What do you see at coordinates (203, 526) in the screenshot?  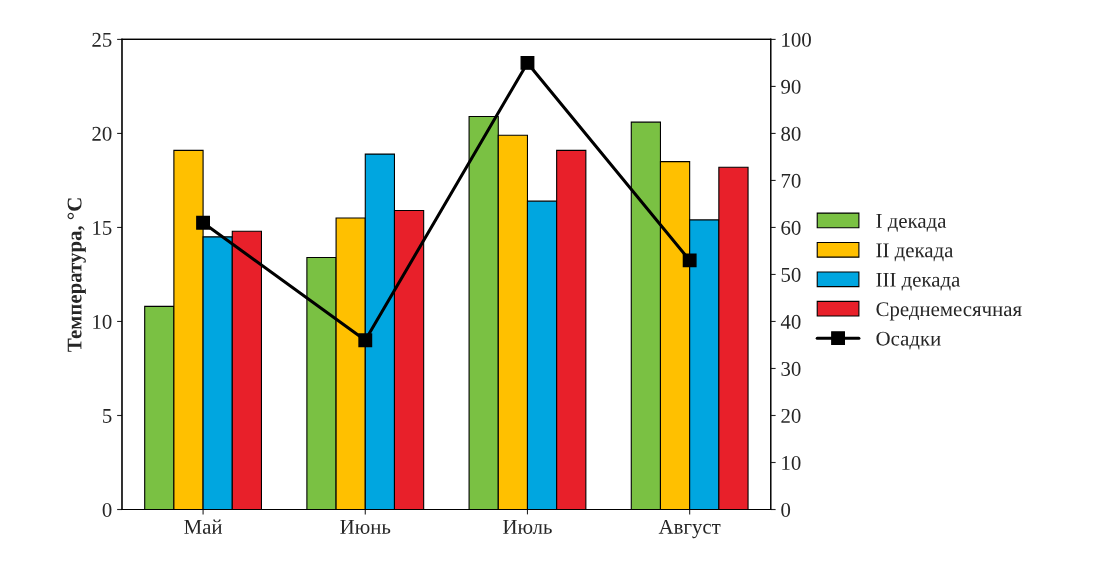 I see `x-tick-label: Май` at bounding box center [203, 526].